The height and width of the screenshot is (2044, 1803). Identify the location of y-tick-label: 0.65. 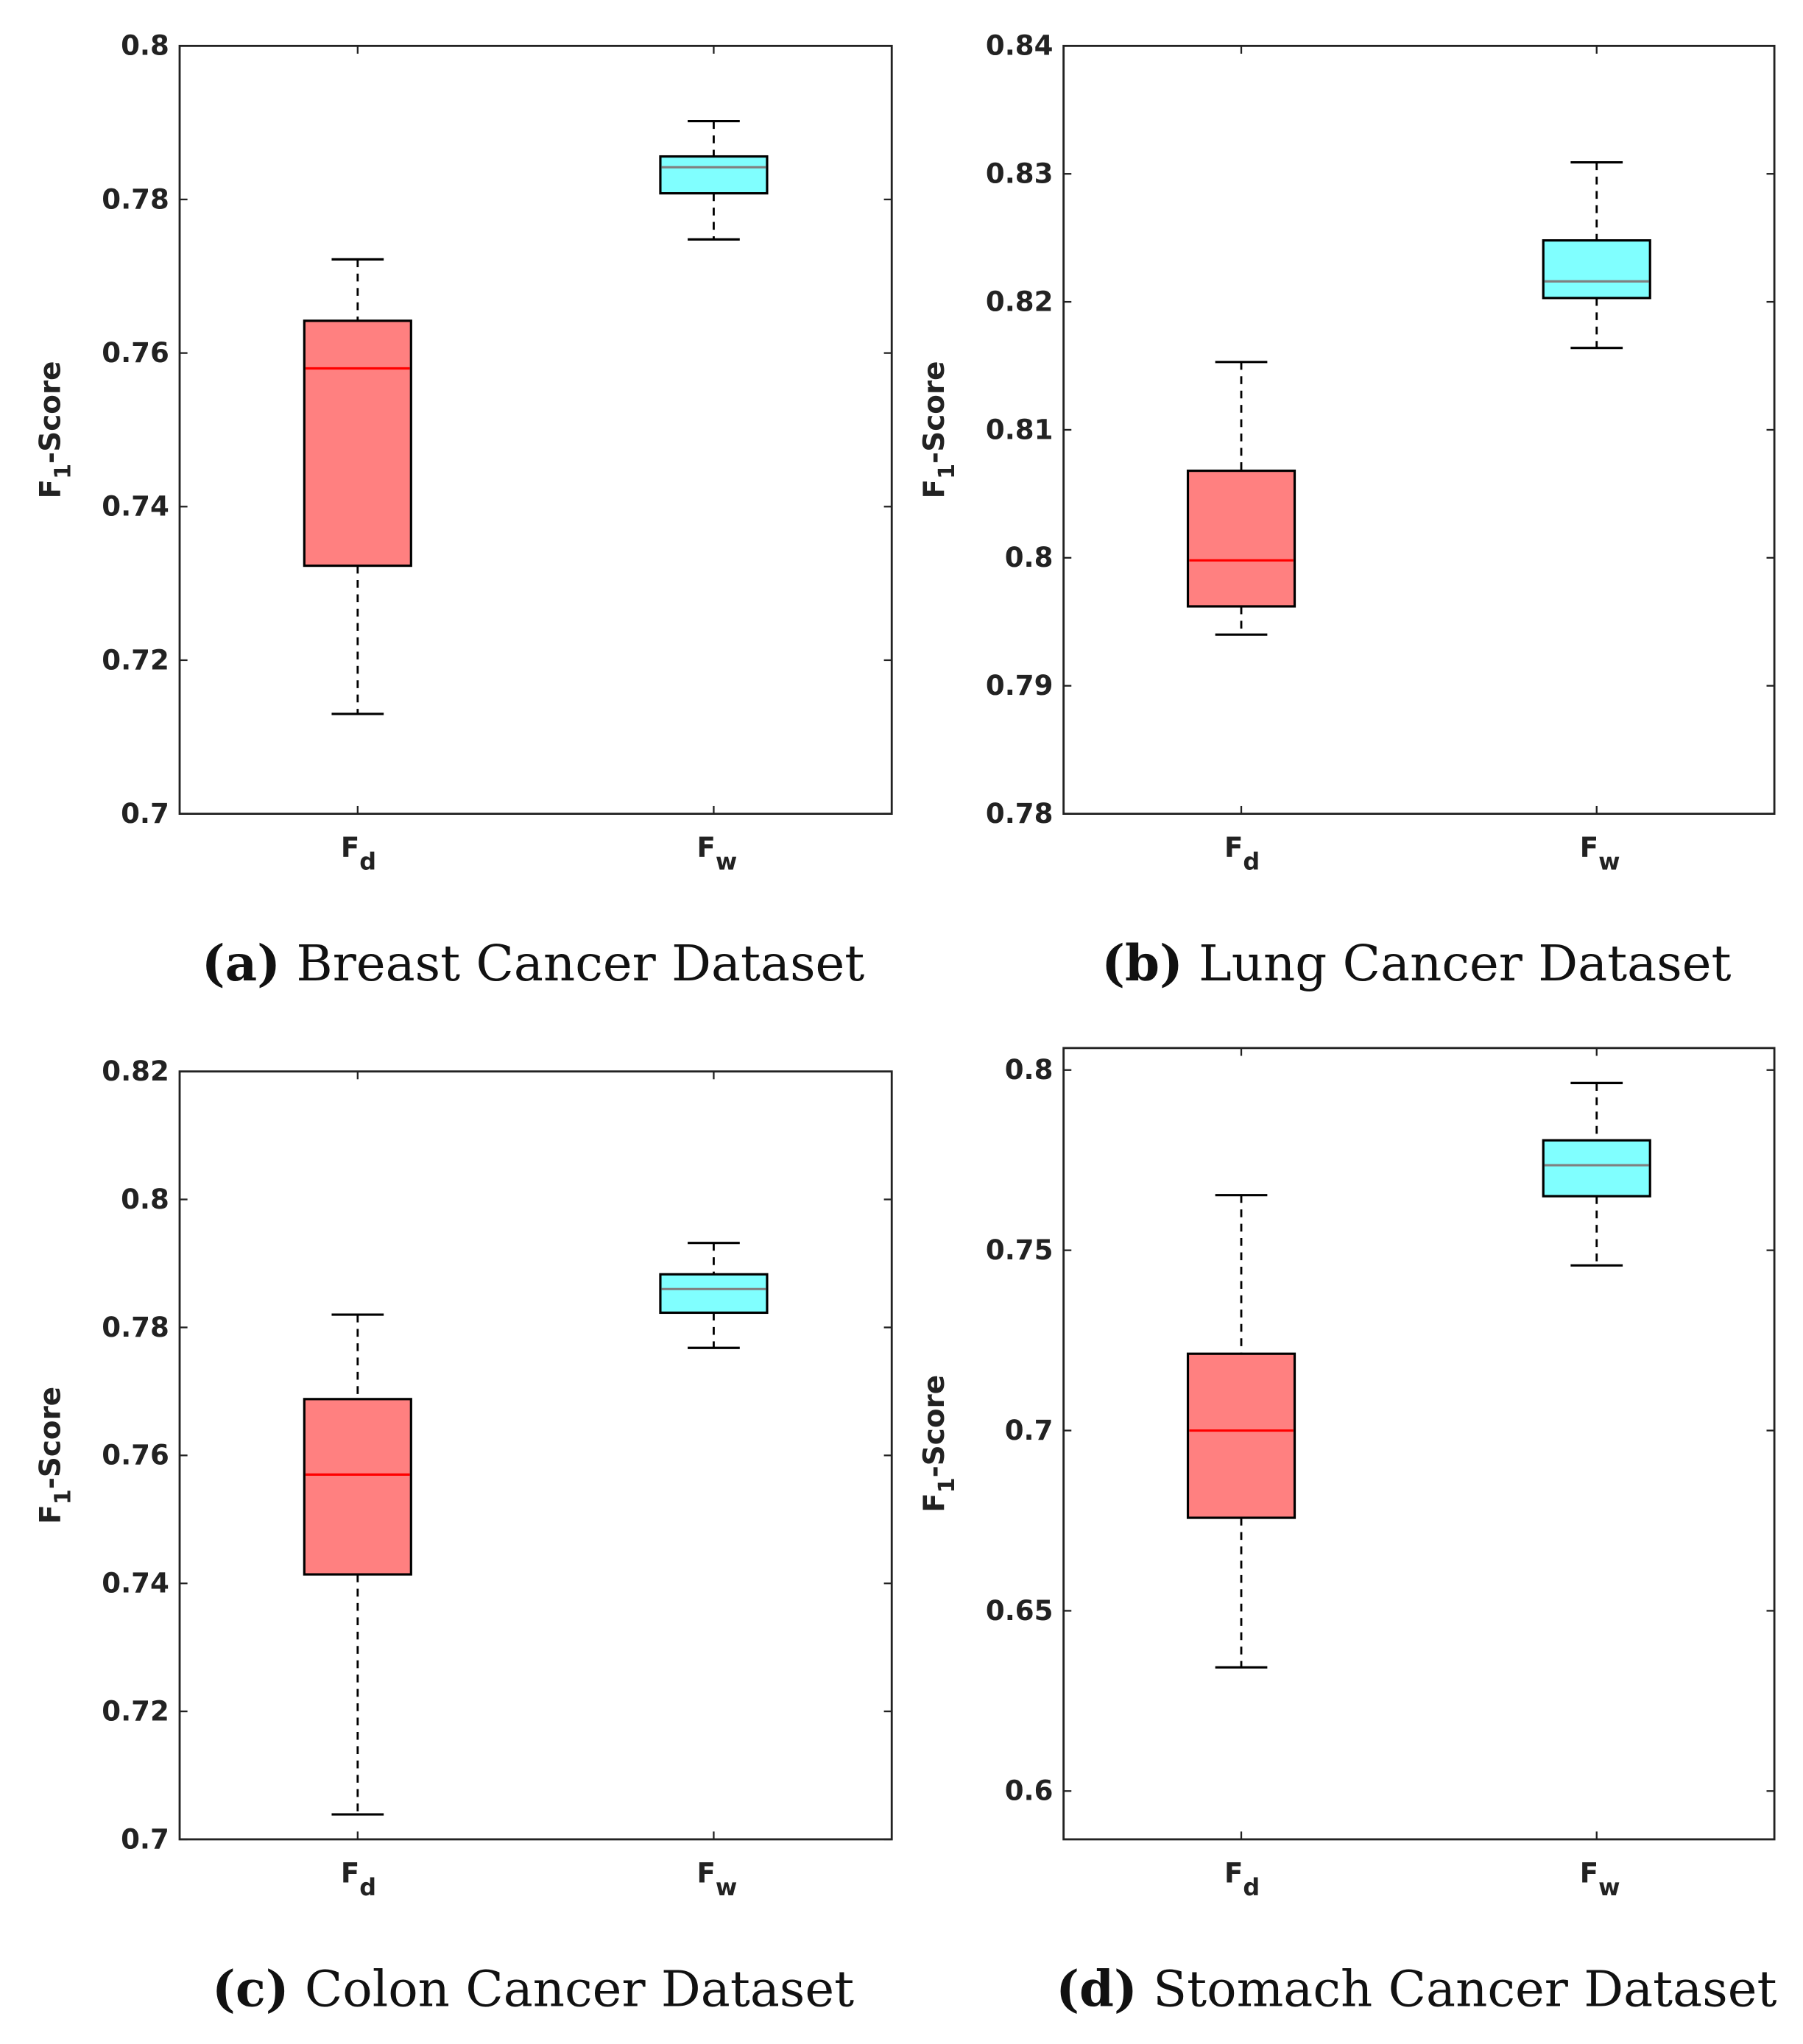
(1020, 1611).